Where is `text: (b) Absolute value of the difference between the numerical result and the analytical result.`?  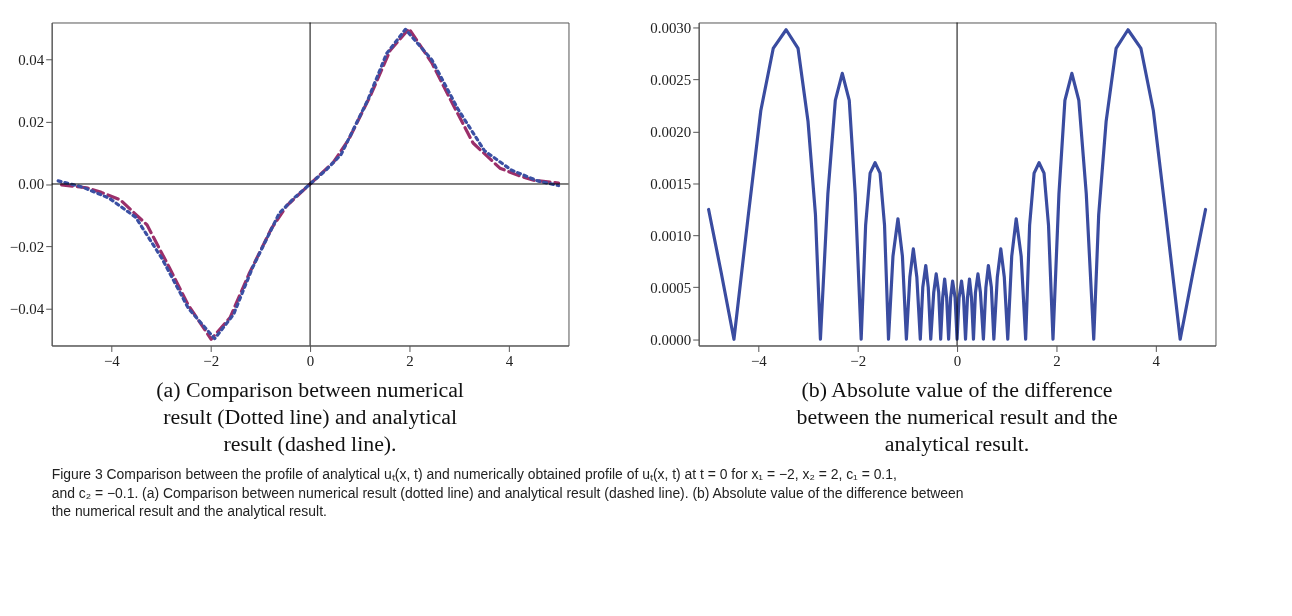 text: (b) Absolute value of the difference between the numerical result and the analytical result. is located at coordinates (957, 417).